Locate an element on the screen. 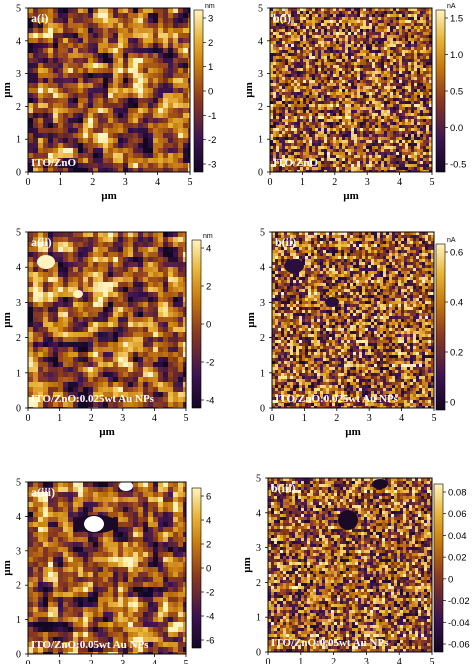 The image size is (474, 664). colorbar-tick-label: -0.5 is located at coordinates (458, 165).